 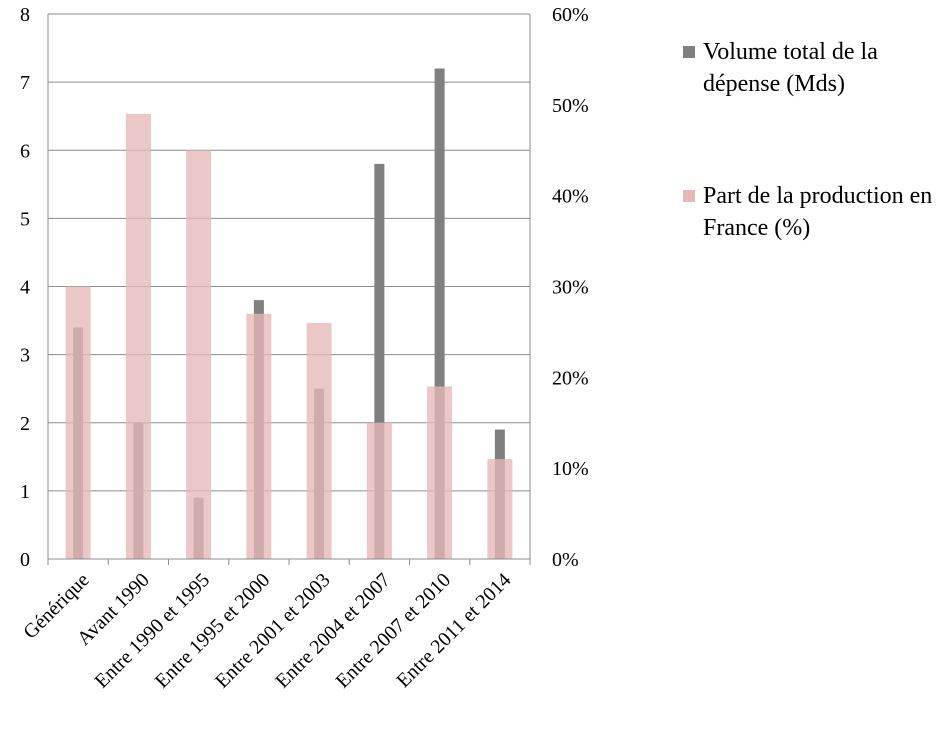 What do you see at coordinates (25, 356) in the screenshot?
I see `y-tick-label: 3` at bounding box center [25, 356].